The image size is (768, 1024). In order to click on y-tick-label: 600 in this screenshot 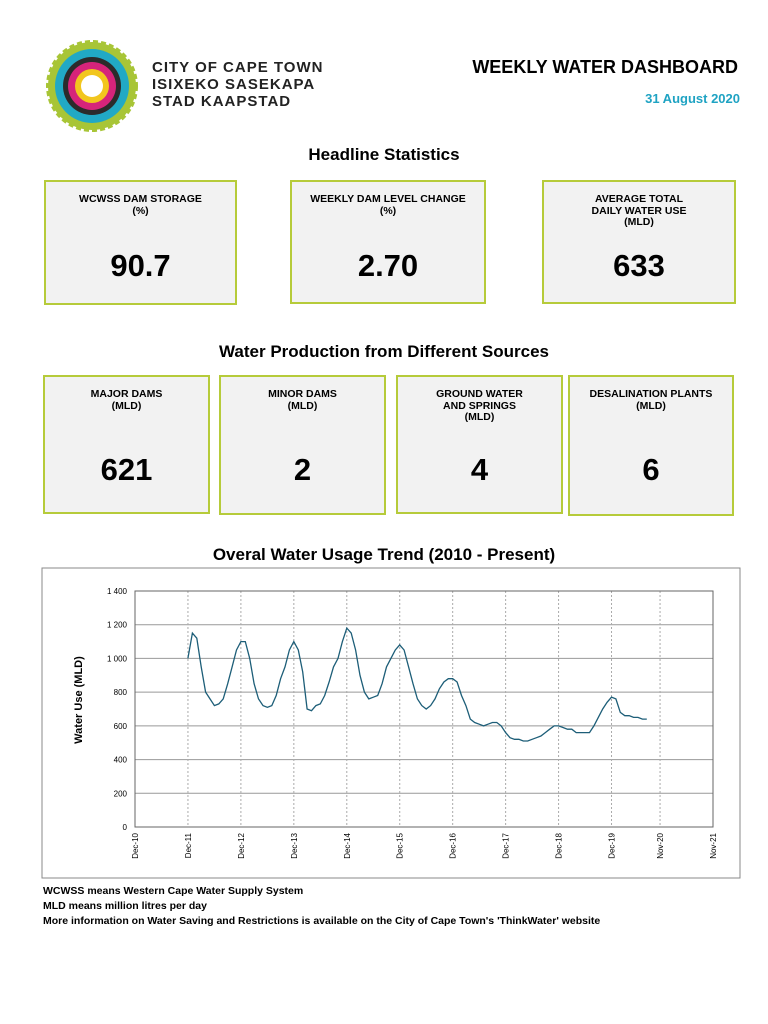, I will do `click(121, 726)`.